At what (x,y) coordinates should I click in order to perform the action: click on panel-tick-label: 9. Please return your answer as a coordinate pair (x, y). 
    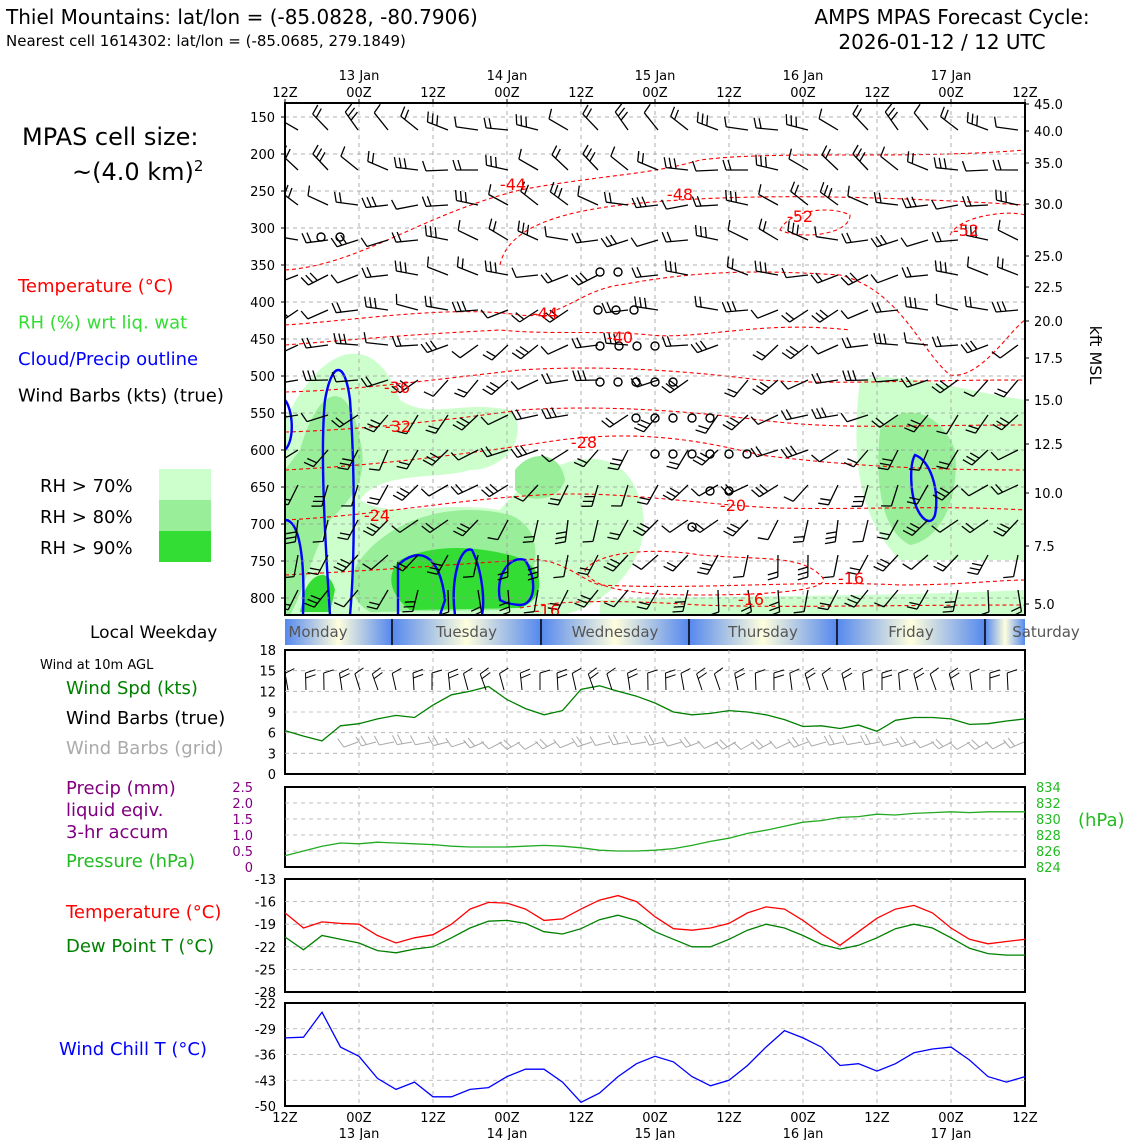
    Looking at the image, I should click on (272, 713).